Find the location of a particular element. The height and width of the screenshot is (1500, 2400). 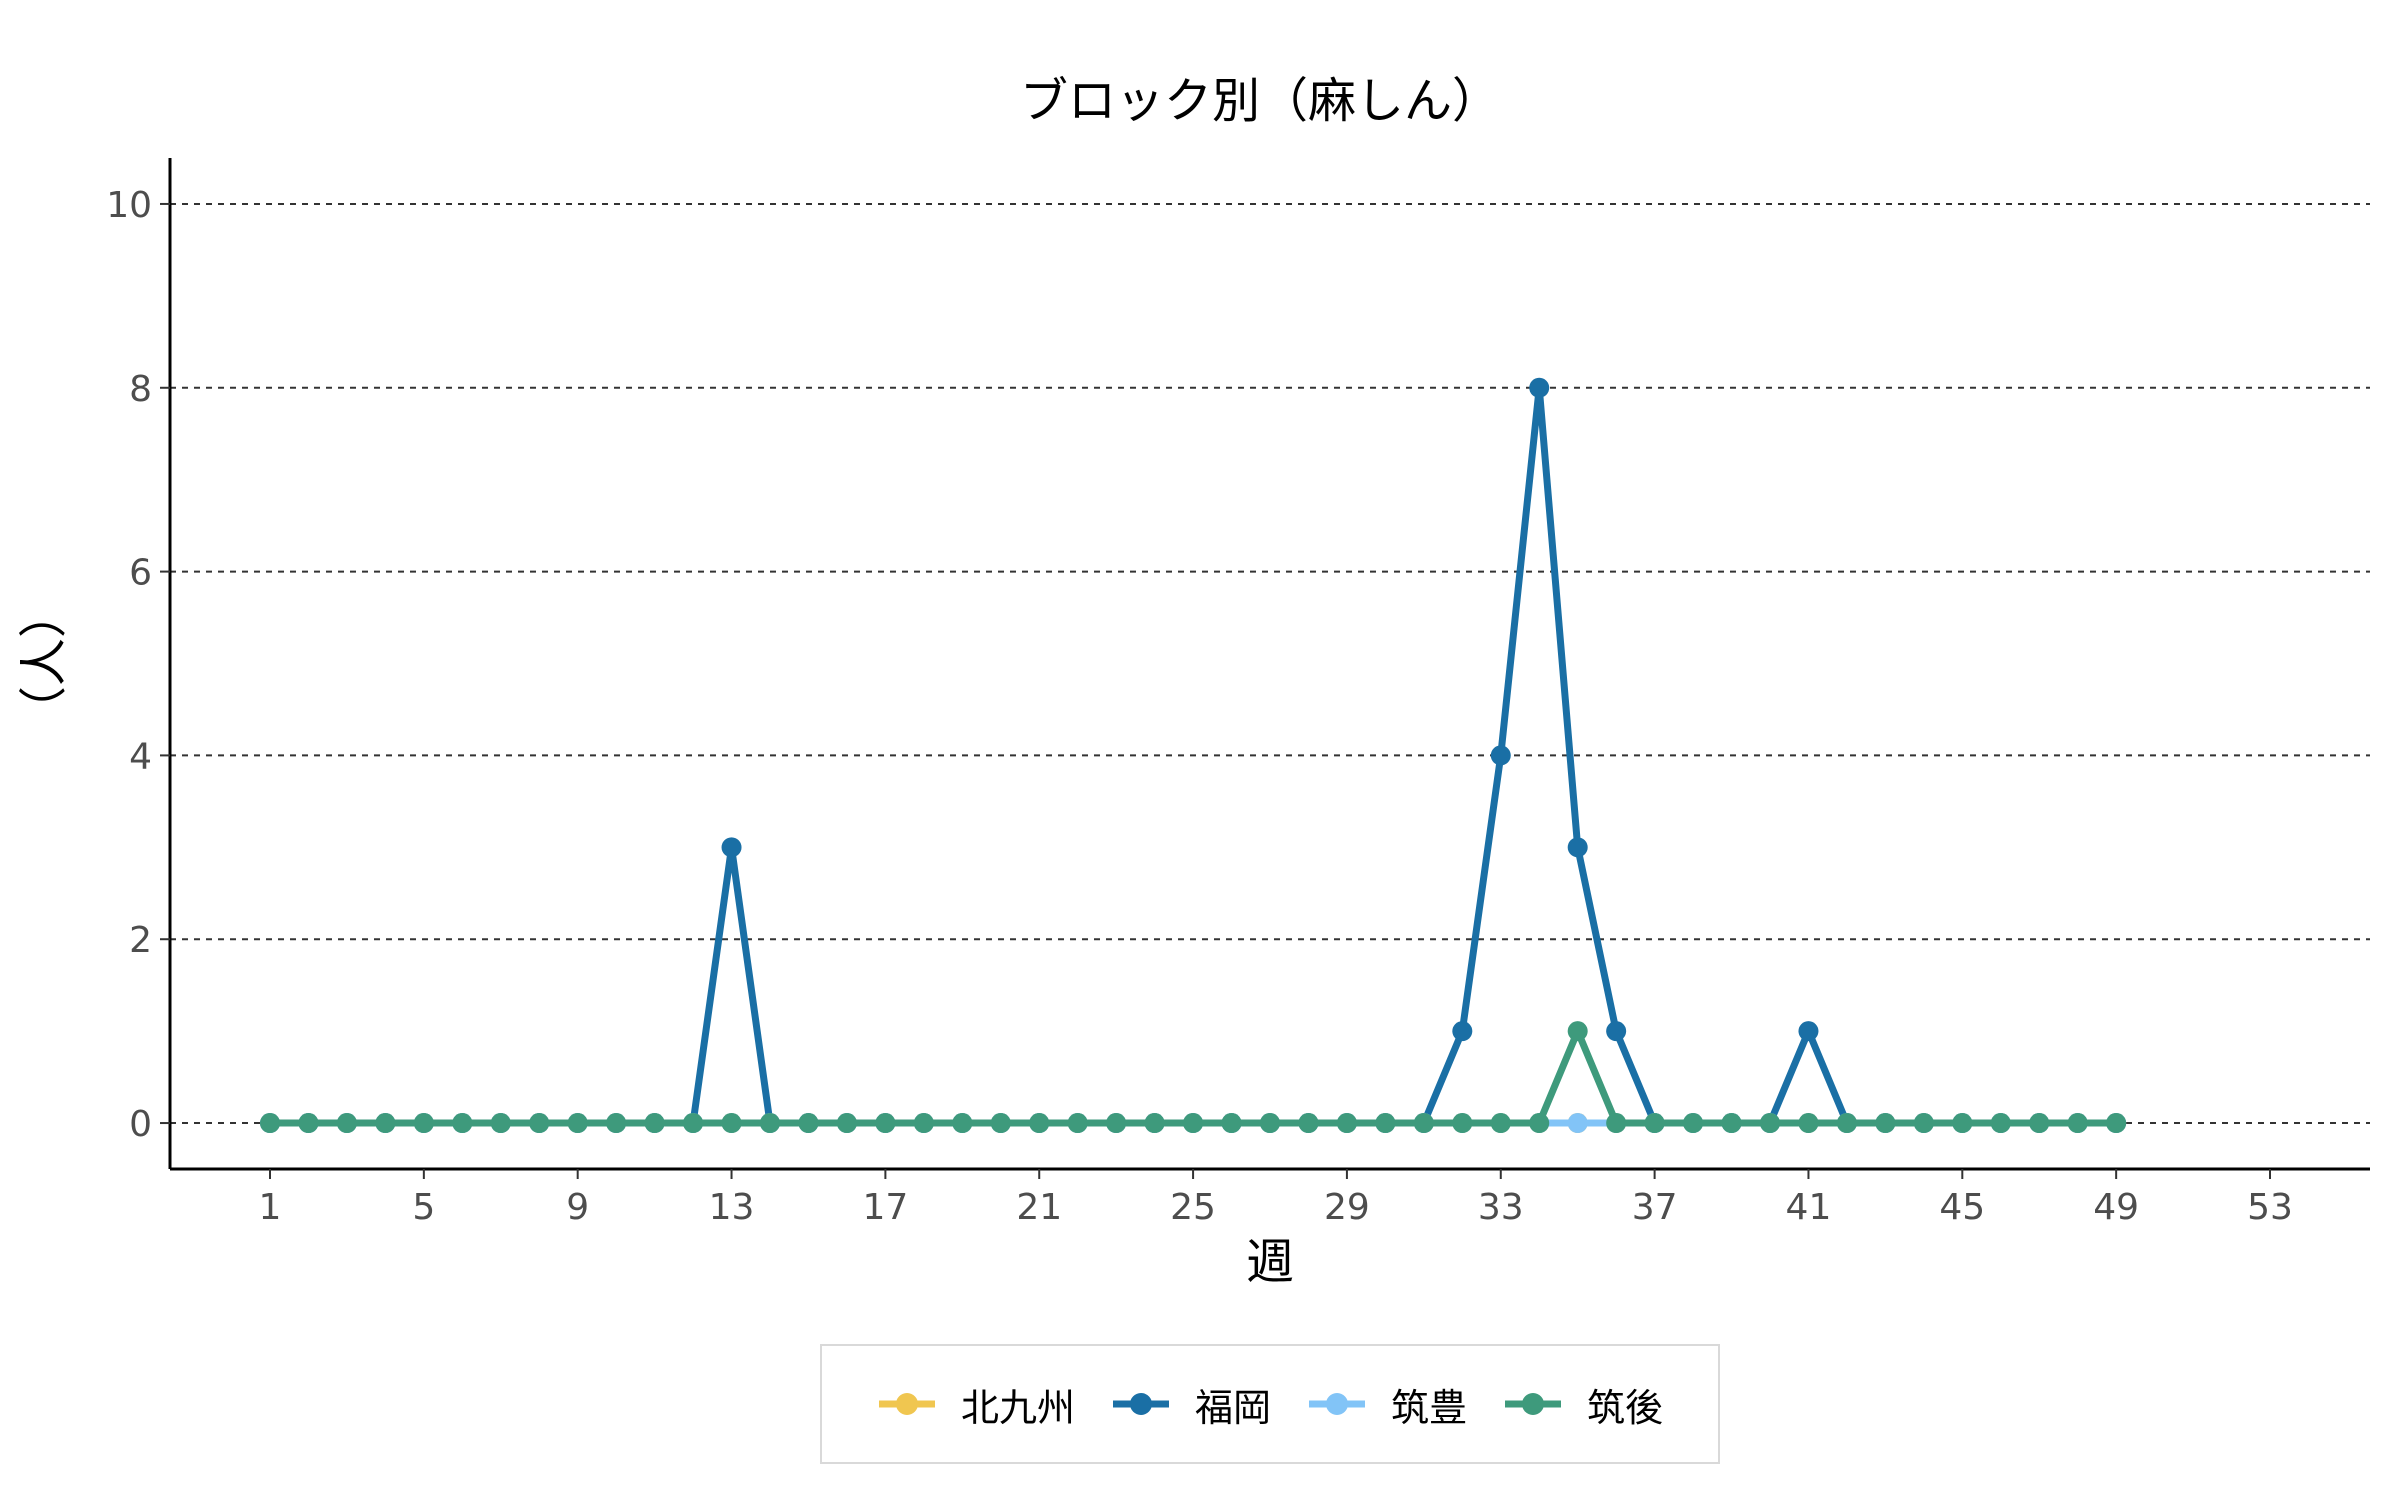

x-tick-label: 1 is located at coordinates (270, 1207).